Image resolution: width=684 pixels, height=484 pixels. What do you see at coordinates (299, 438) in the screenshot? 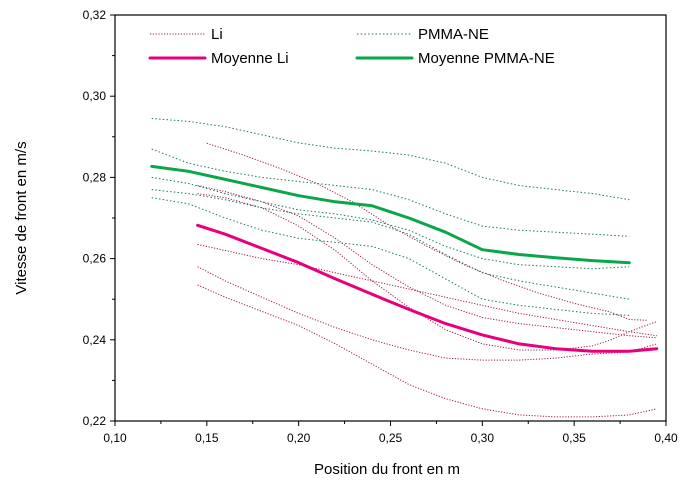
I see `x-tick-label: 0,20` at bounding box center [299, 438].